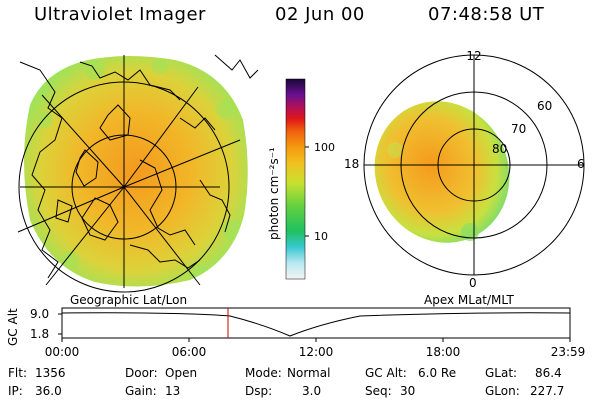 Image resolution: width=600 pixels, height=400 pixels. What do you see at coordinates (312, 391) in the screenshot?
I see `dsp-value: 3.0` at bounding box center [312, 391].